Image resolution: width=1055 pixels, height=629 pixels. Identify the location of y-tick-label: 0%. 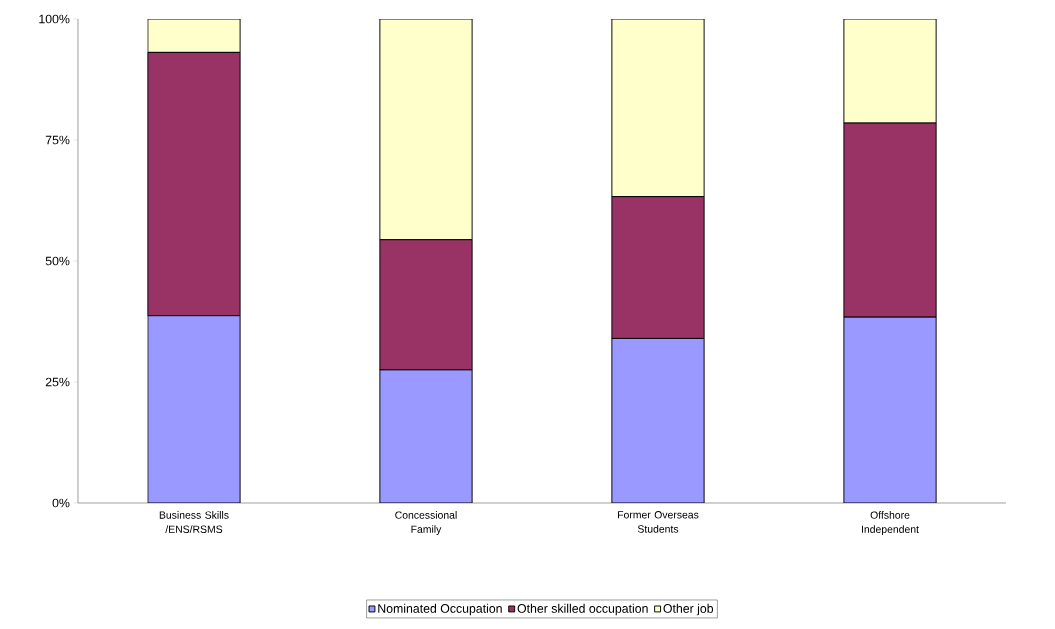
(61, 503).